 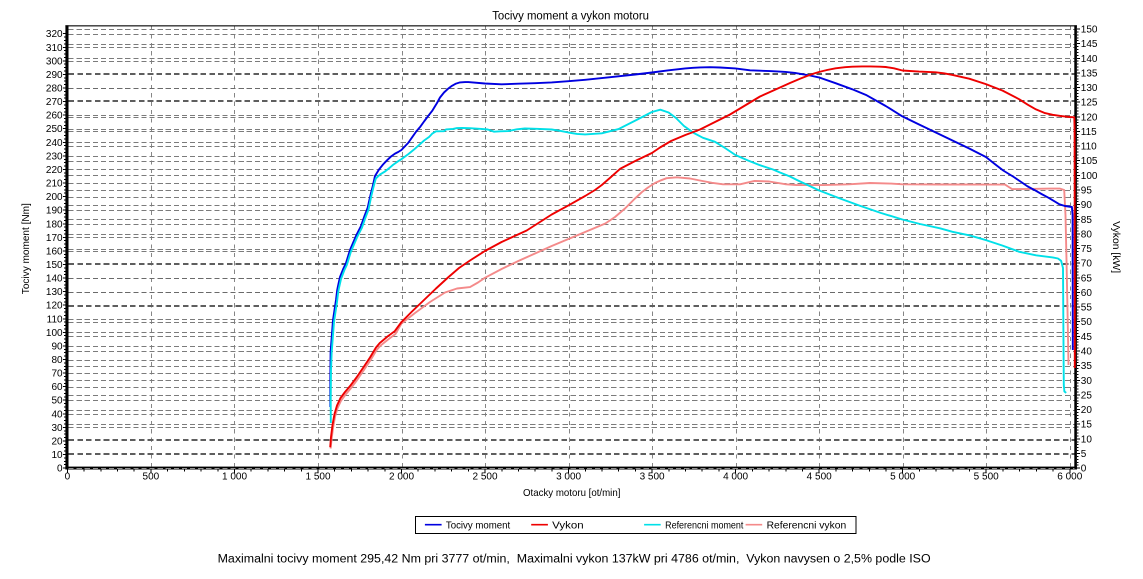 What do you see at coordinates (54, 224) in the screenshot?
I see `svg-text: 180` at bounding box center [54, 224].